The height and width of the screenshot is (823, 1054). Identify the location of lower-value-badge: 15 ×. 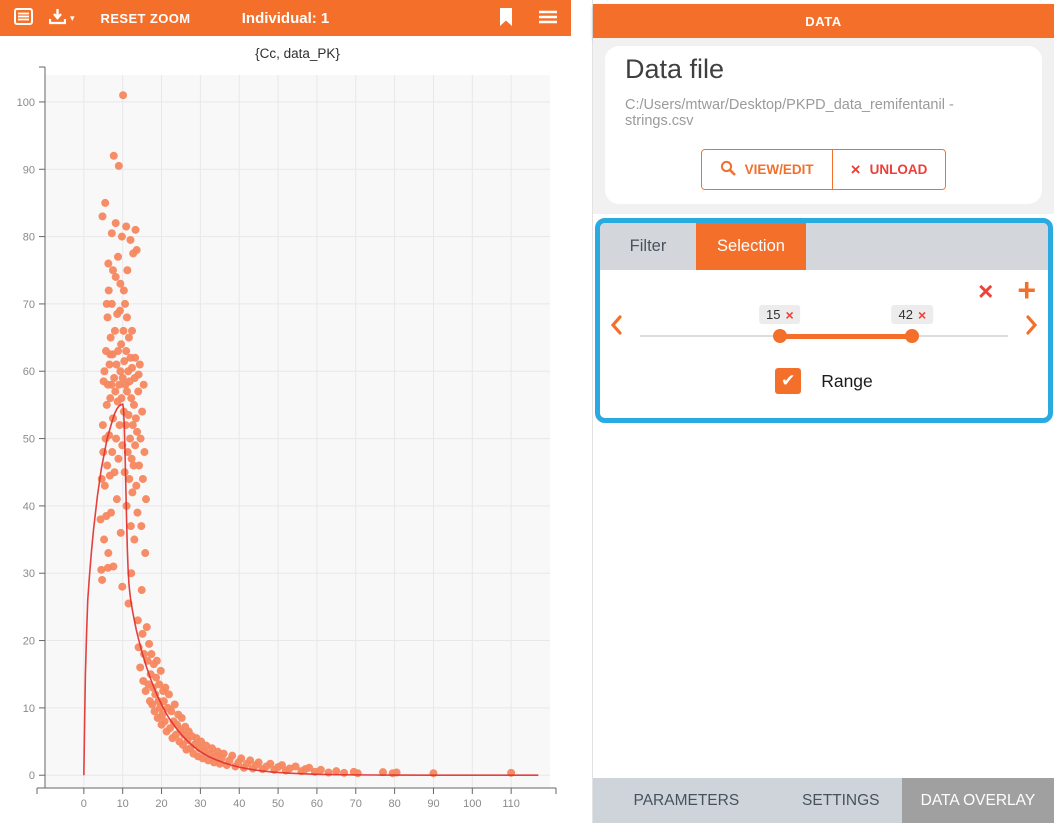
(780, 314).